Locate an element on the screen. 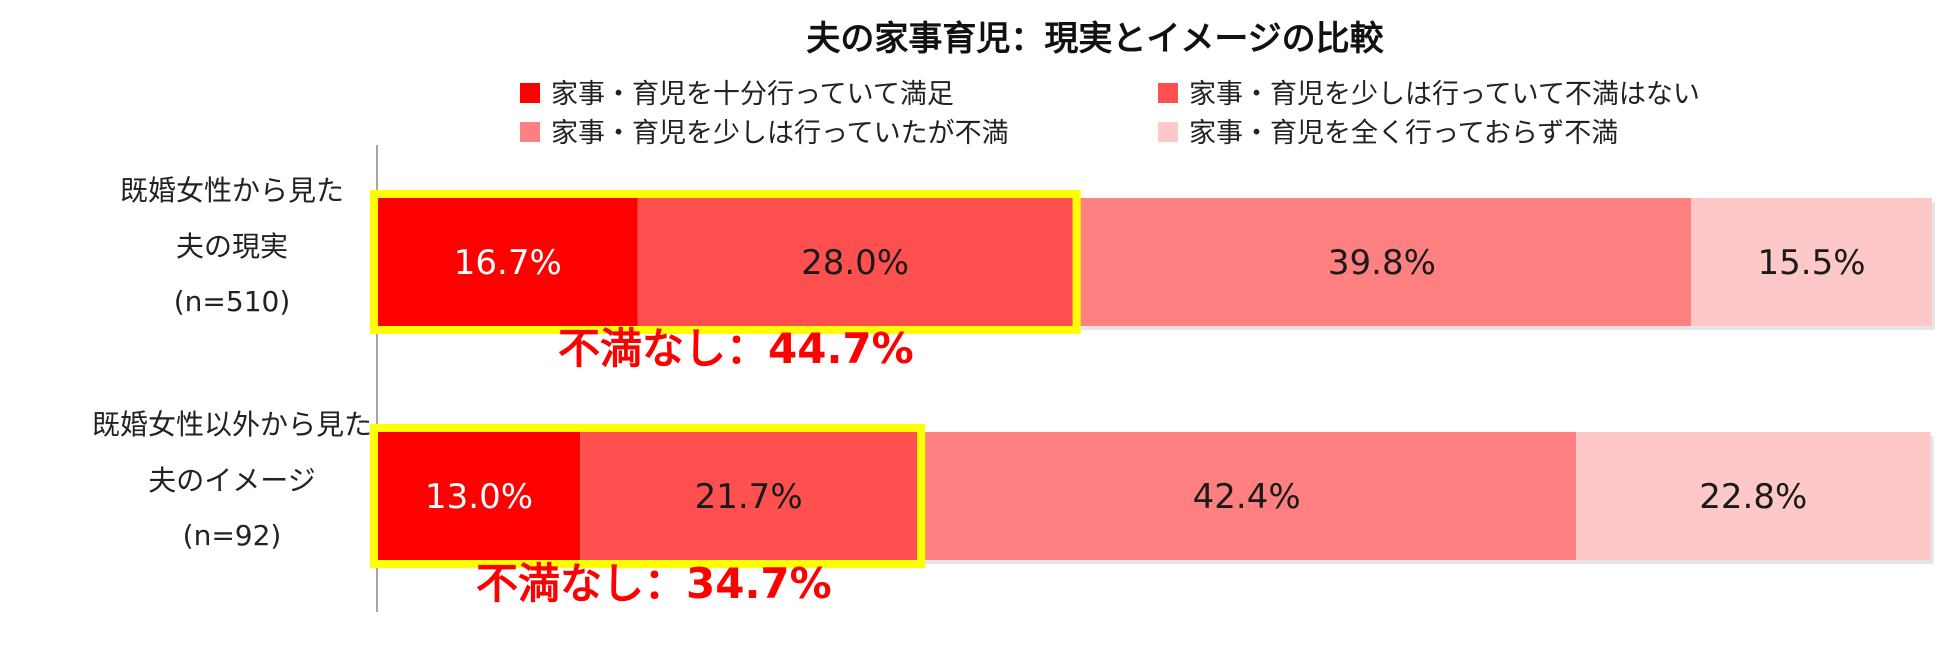 This screenshot has height=649, width=1950. annotation-label: 不満なし：44.7% is located at coordinates (736, 348).